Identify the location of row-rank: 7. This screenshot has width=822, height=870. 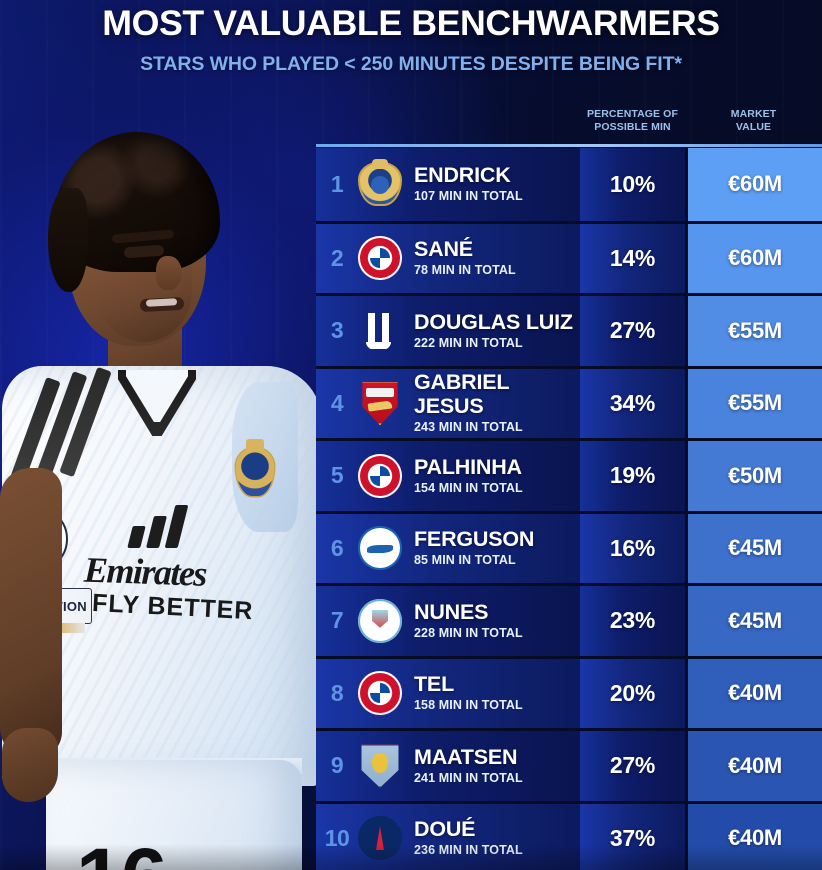
(337, 620).